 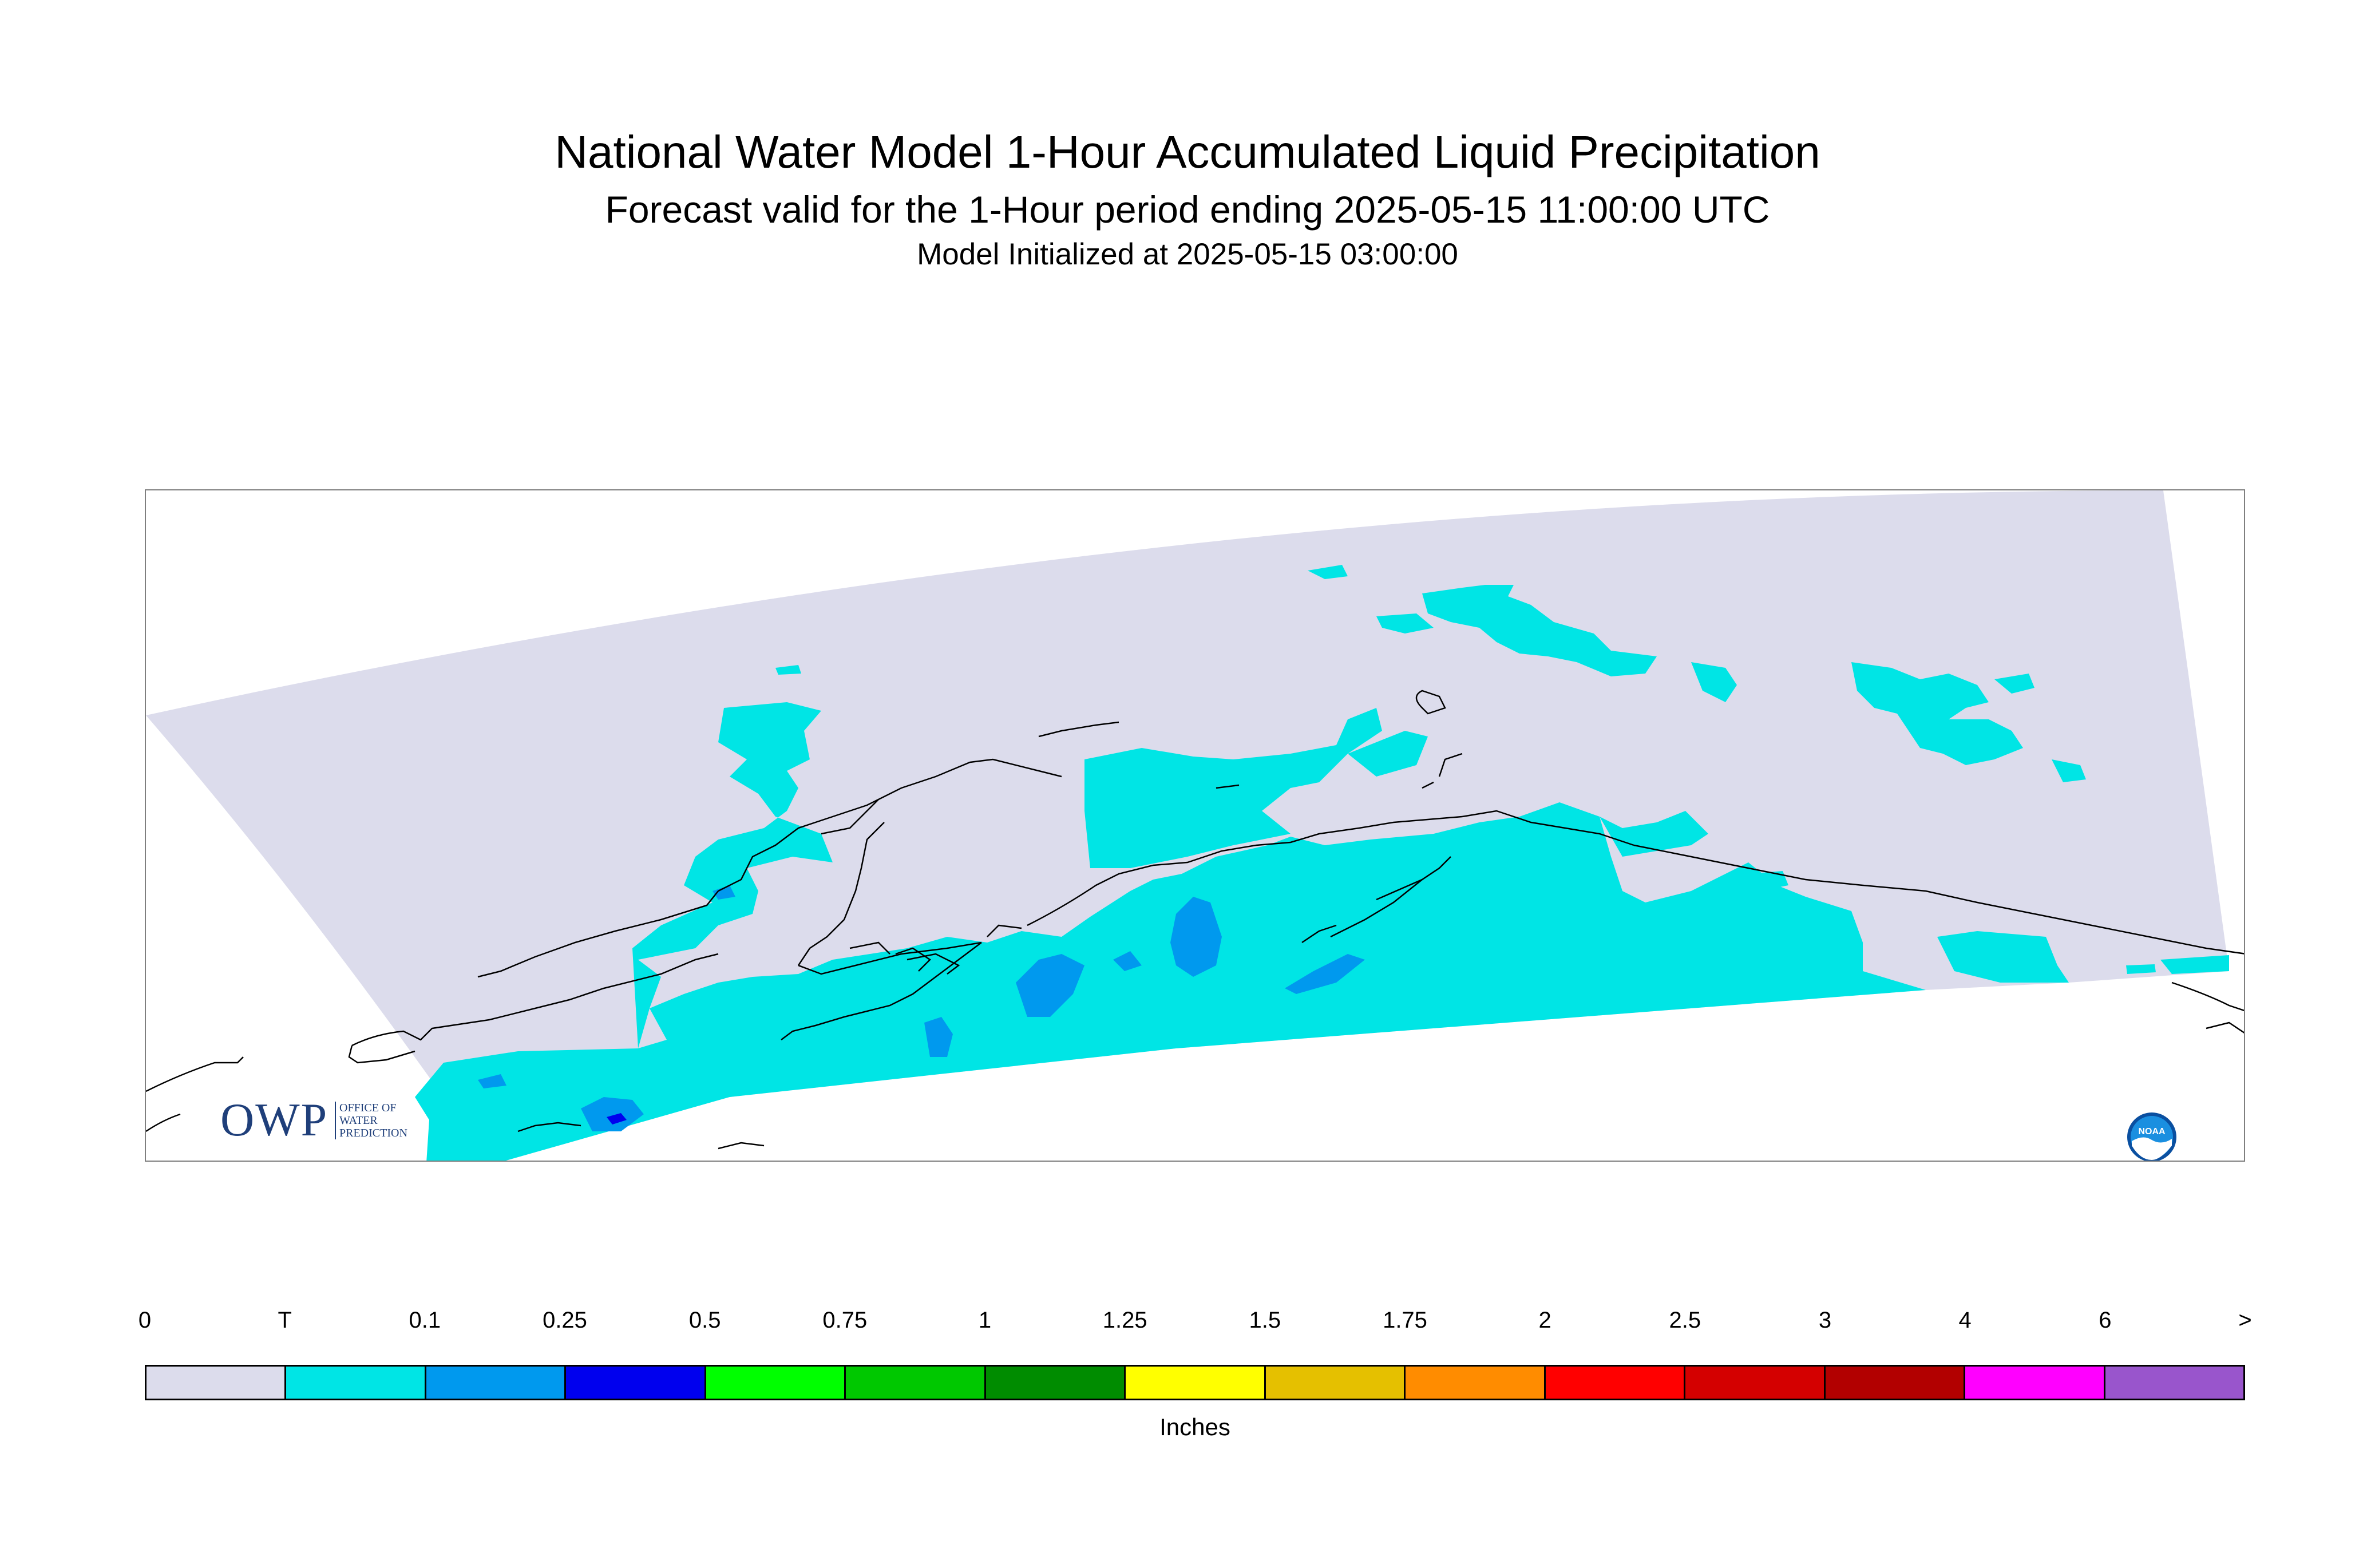 I want to click on svg-text: NOAA, so click(x=2152, y=1132).